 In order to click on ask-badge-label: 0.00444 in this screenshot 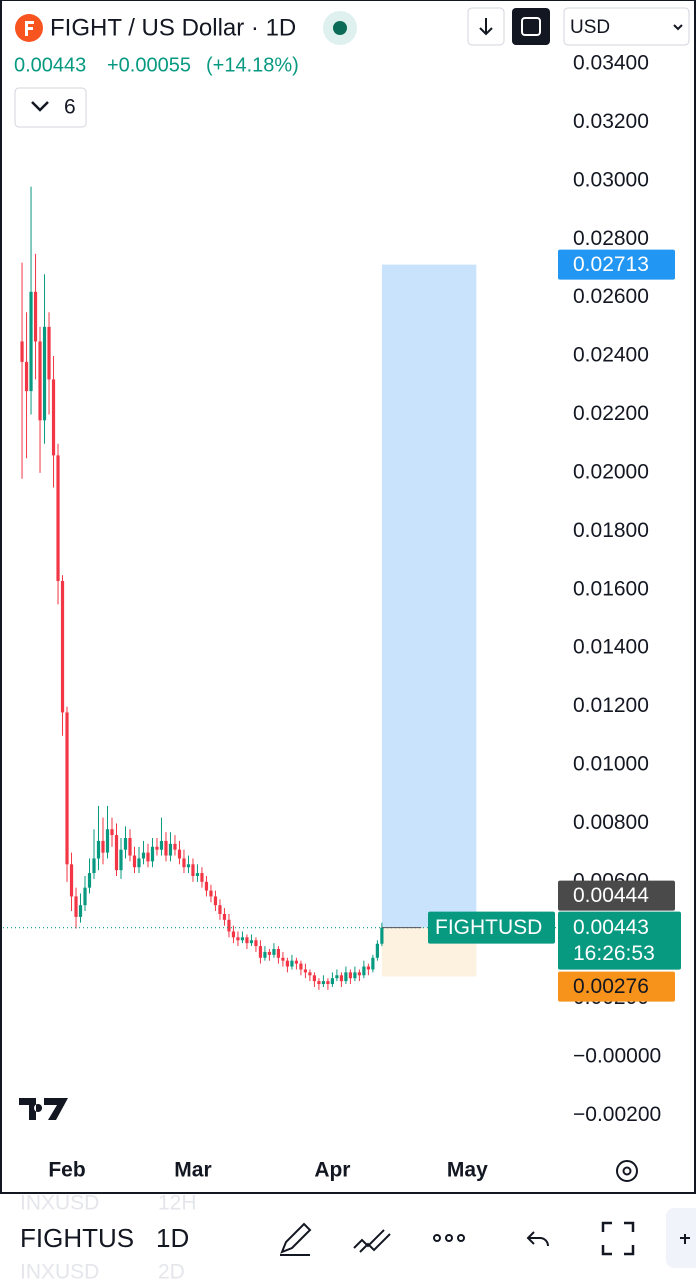, I will do `click(611, 895)`.